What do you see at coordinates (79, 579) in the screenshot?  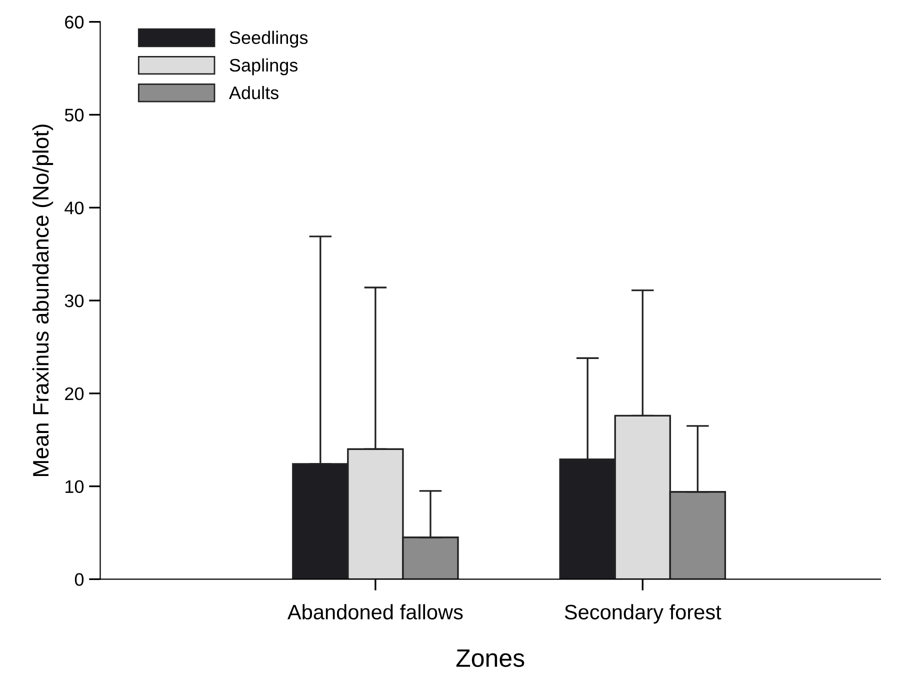 I see `y-tick-label: 0` at bounding box center [79, 579].